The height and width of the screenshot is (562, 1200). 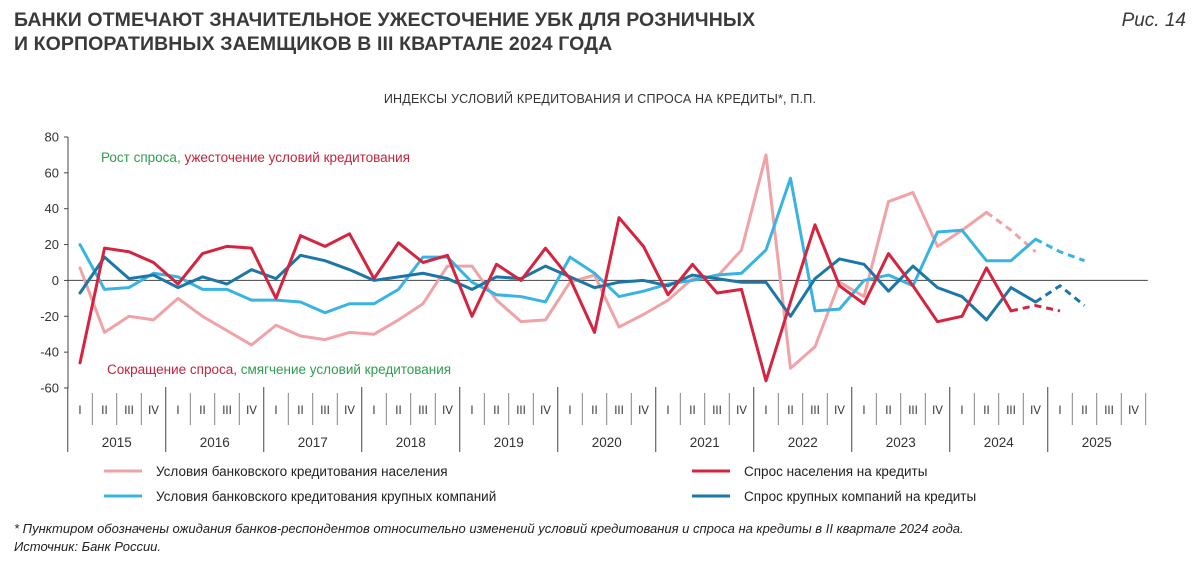 I want to click on year-label: 2017, so click(x=313, y=442).